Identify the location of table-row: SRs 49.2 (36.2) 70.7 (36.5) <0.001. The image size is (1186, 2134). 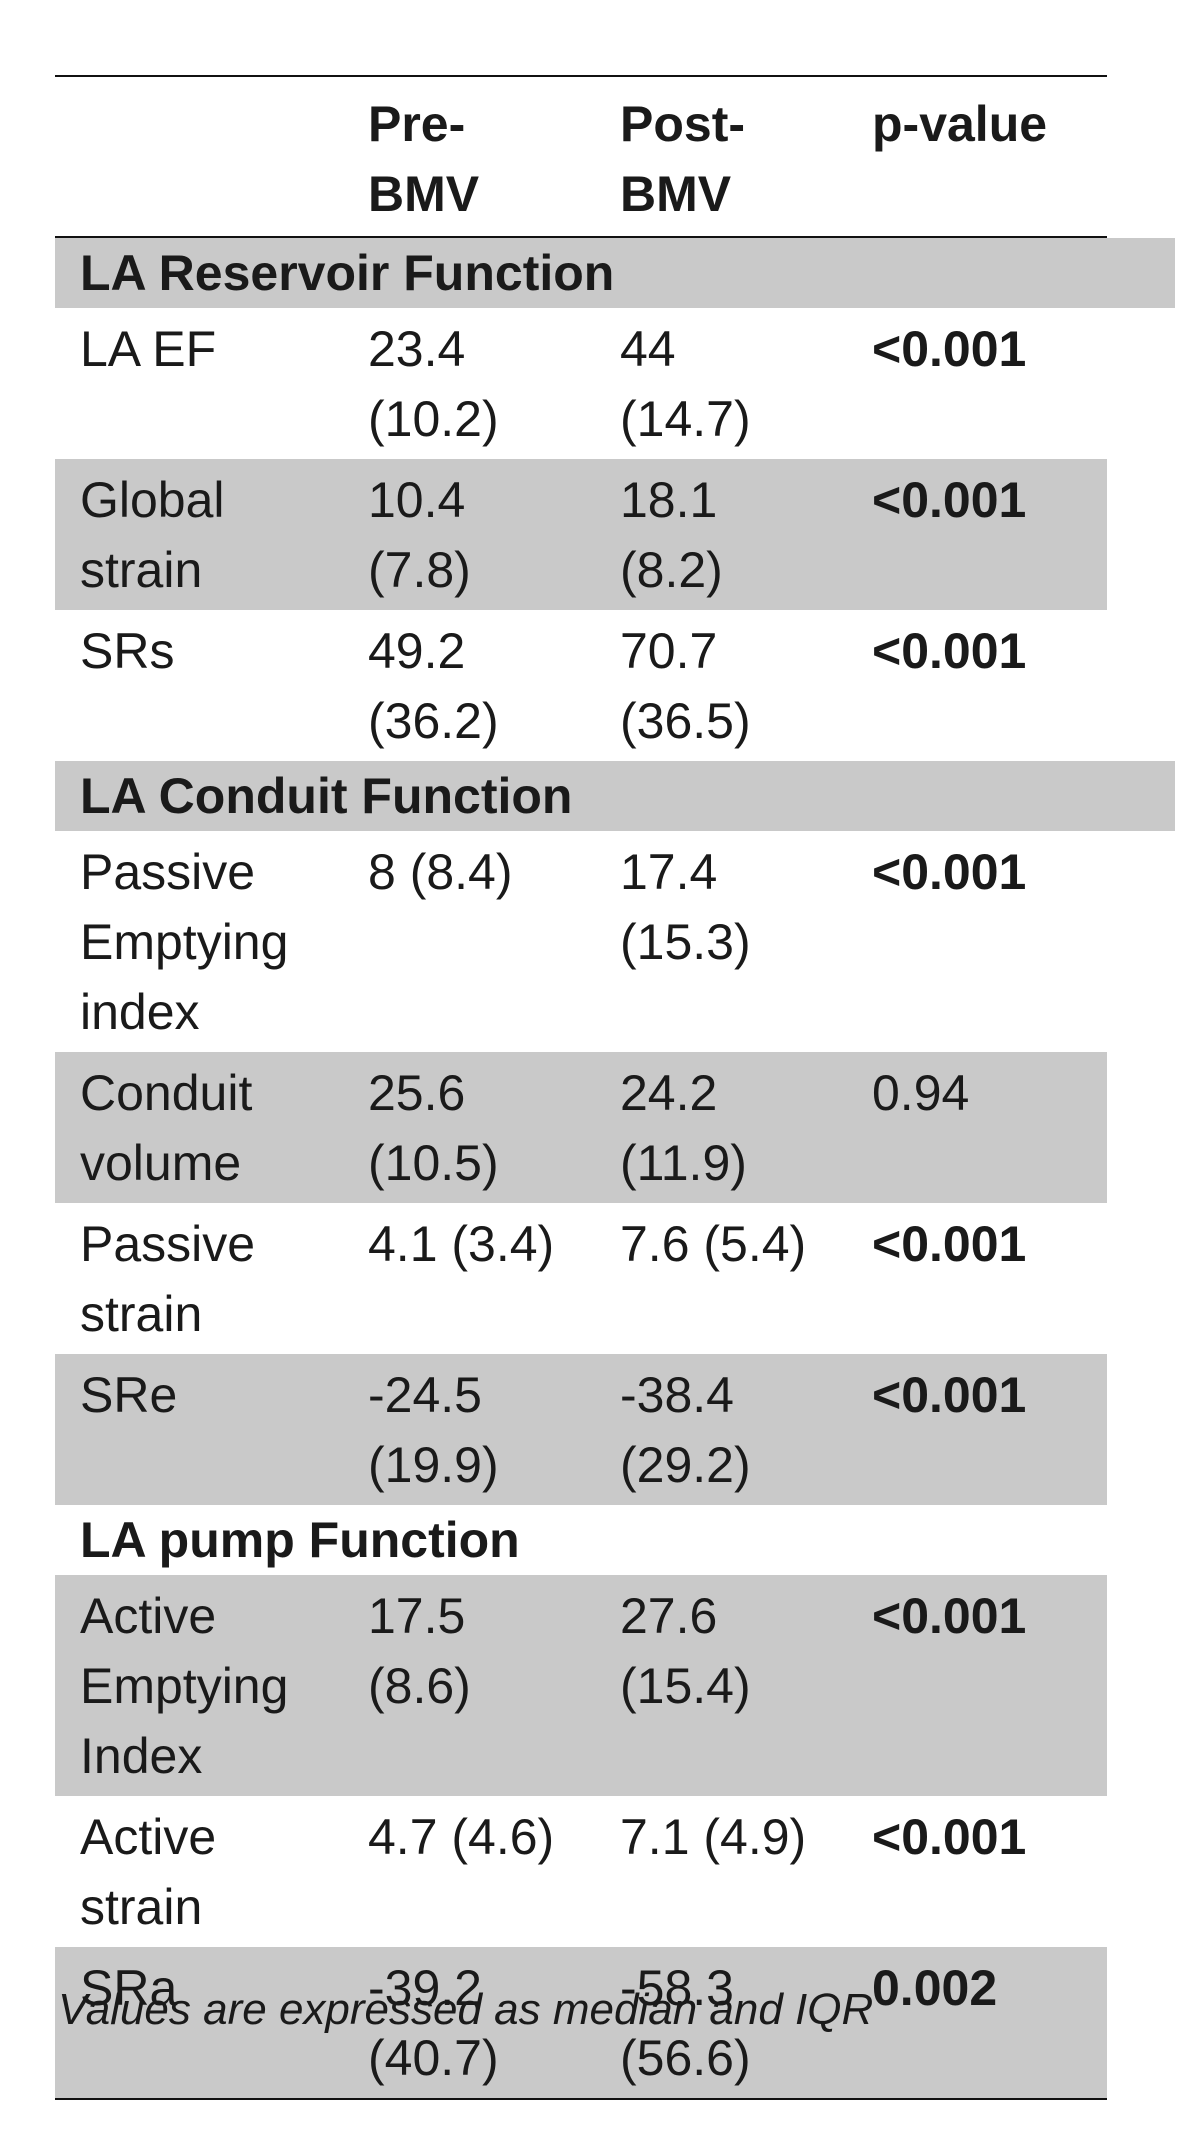
(615, 685).